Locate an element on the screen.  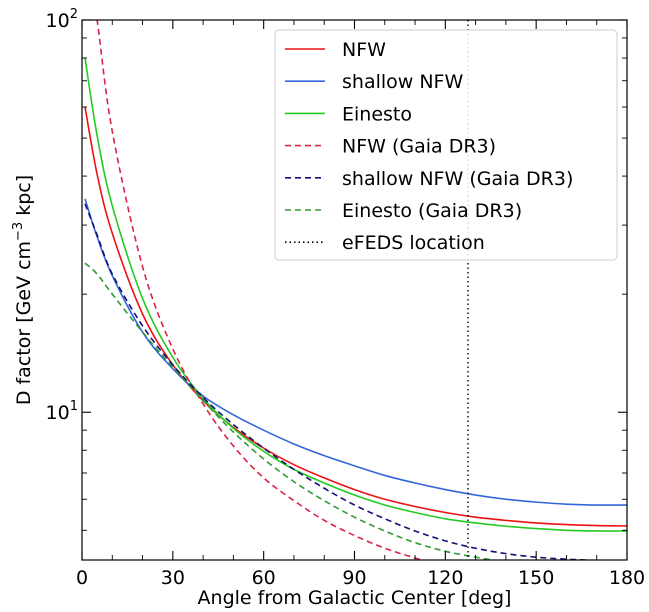
legend-label: NFW is located at coordinates (364, 50).